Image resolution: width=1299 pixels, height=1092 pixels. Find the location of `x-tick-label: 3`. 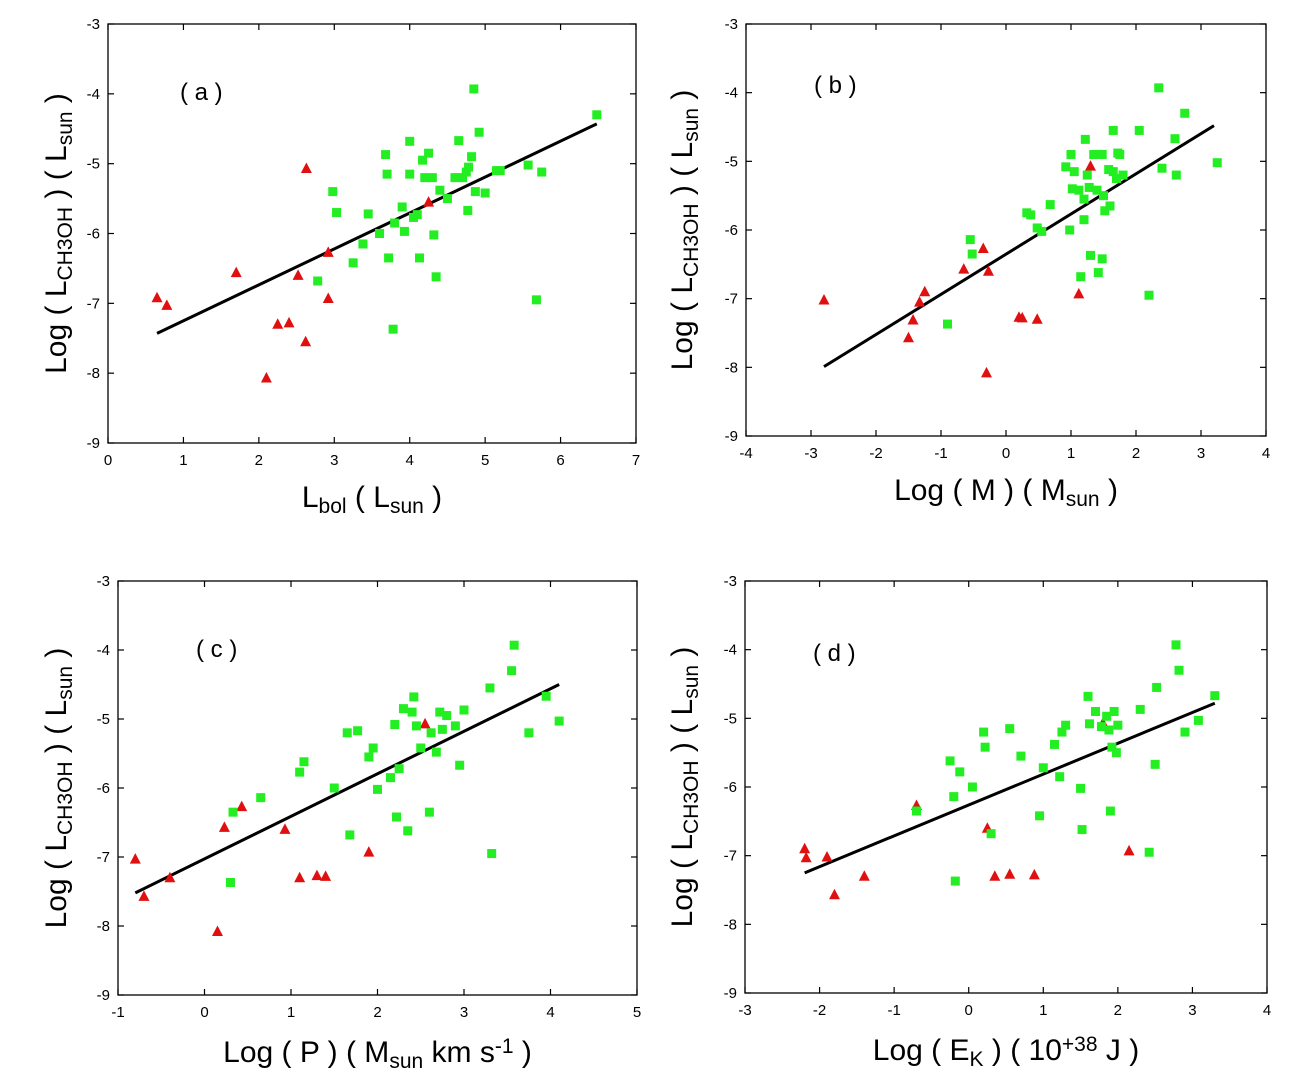

x-tick-label: 3 is located at coordinates (1192, 1010).